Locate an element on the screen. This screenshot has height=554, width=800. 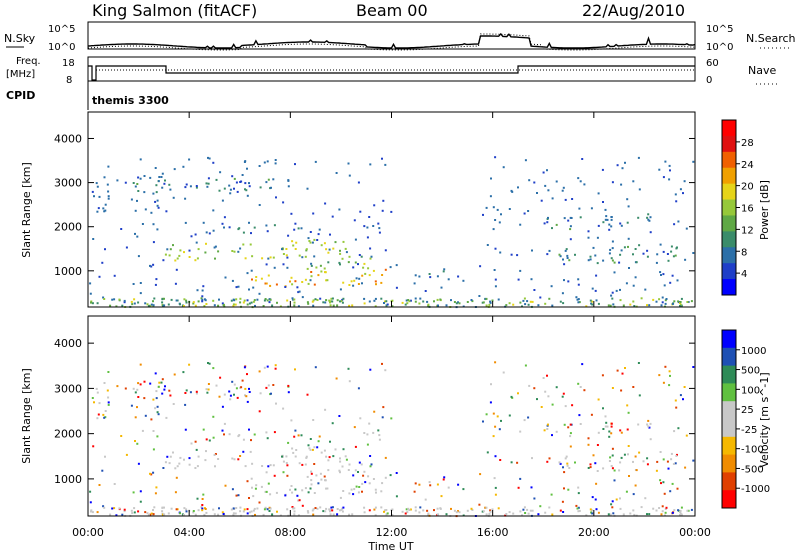
nave-tick-top: 60 is located at coordinates (712, 63).